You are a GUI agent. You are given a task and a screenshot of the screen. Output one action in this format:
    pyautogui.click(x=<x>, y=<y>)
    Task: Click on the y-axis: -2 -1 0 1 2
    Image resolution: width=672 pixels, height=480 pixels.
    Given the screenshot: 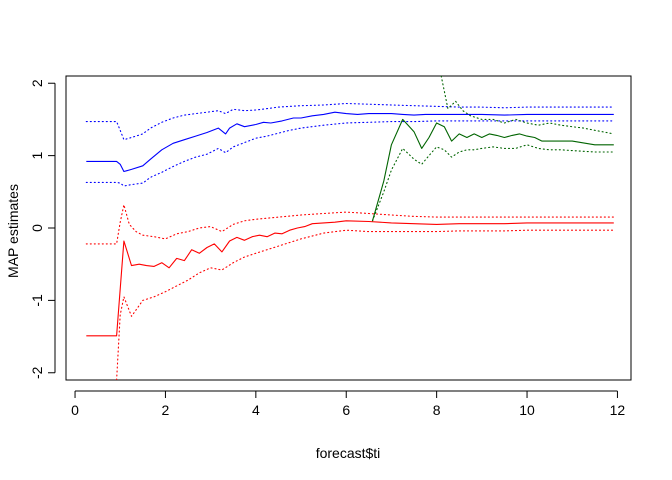 What is the action you would take?
    pyautogui.click(x=42, y=229)
    